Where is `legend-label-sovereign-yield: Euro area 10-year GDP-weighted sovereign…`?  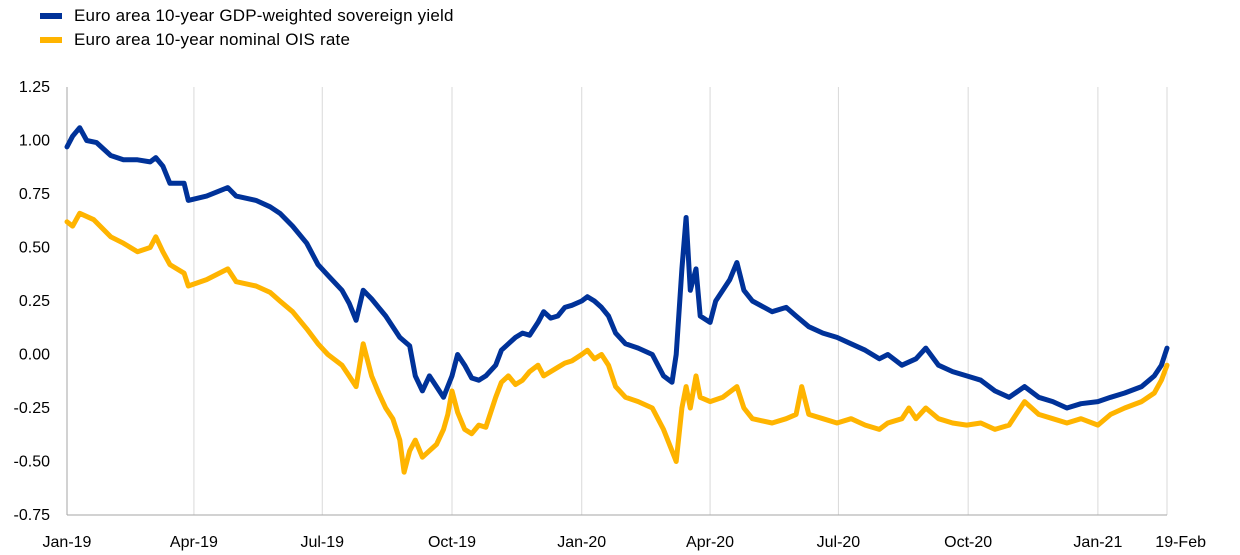
legend-label-sovereign-yield: Euro area 10-year GDP-weighted sovereign… is located at coordinates (264, 15).